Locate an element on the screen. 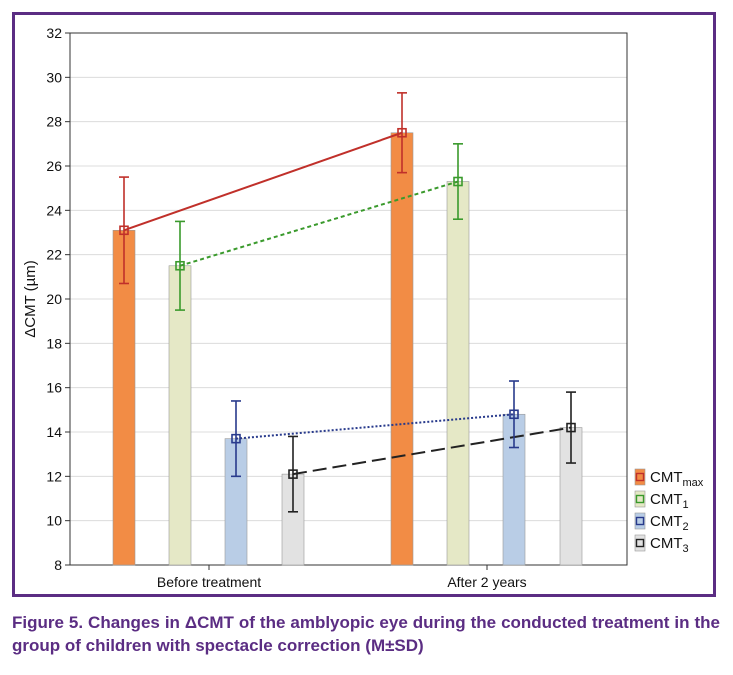  y-tick-label: 32 is located at coordinates (54, 33).